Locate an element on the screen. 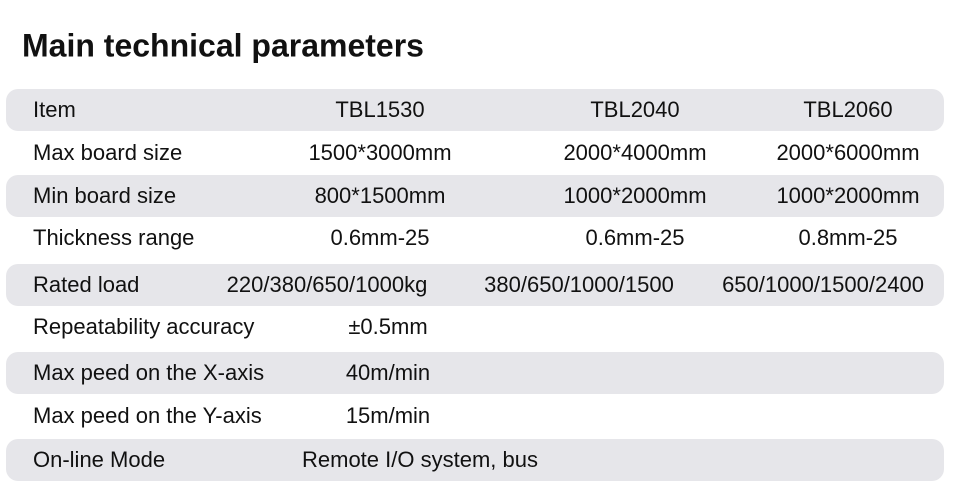  cell: 40m/min is located at coordinates (388, 372).